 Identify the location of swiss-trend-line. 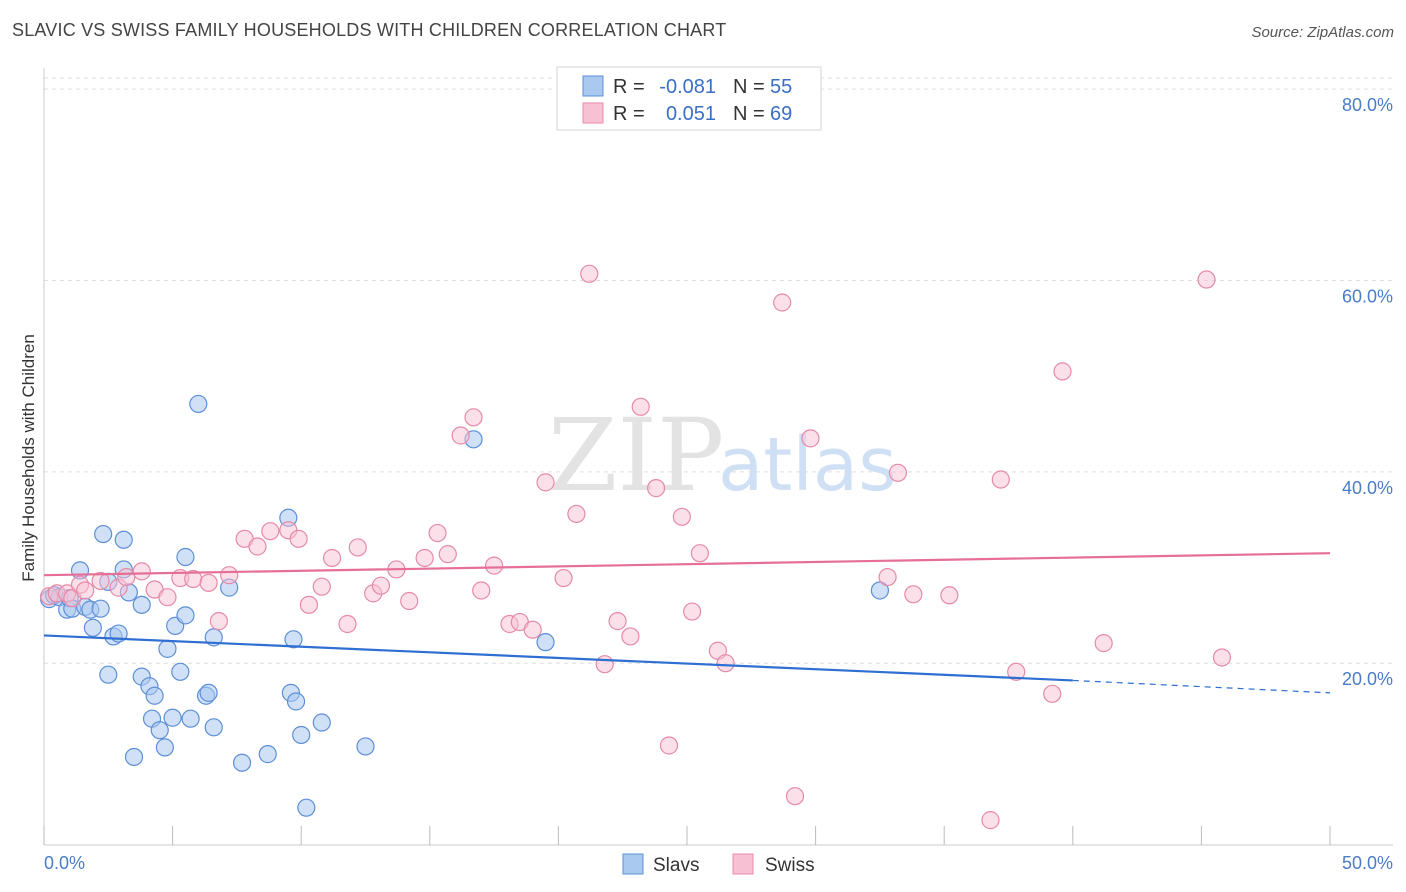
(687, 564).